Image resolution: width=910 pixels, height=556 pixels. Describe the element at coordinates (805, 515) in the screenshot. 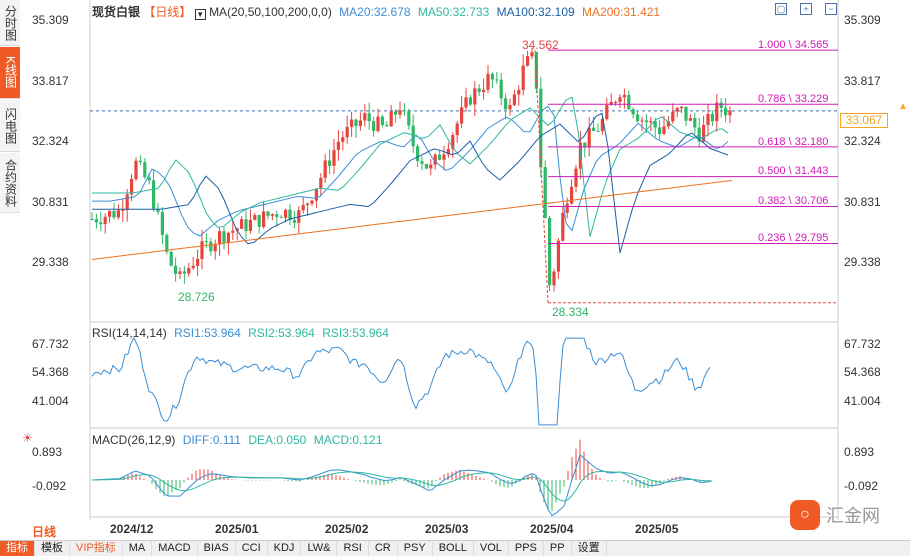

I see `watermark-icon: ○` at that location.